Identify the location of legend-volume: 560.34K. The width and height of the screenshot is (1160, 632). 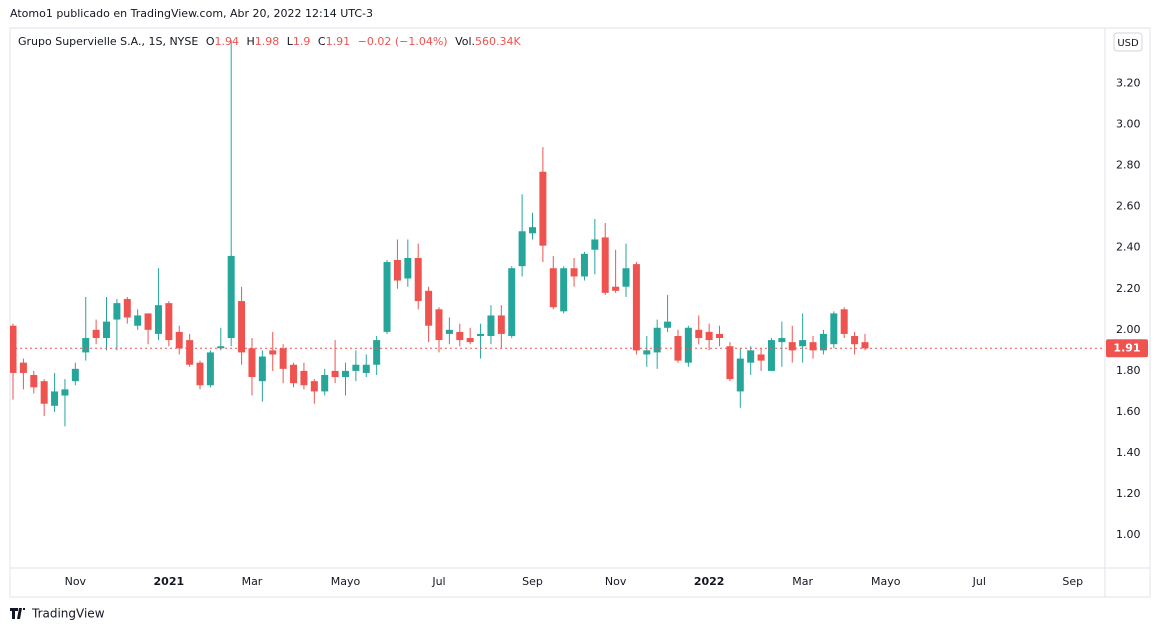
(498, 41).